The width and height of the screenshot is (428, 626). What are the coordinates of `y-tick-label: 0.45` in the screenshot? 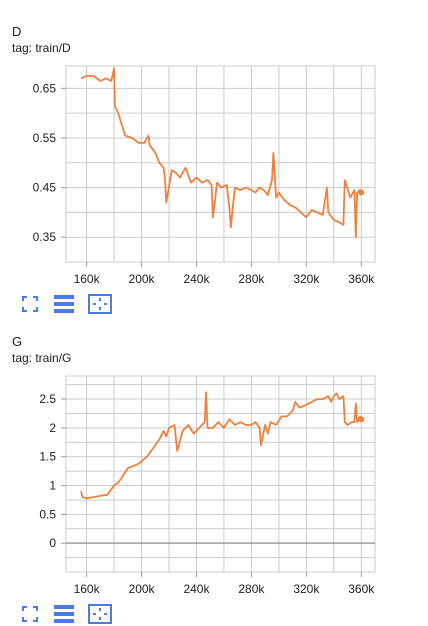 It's located at (45, 188).